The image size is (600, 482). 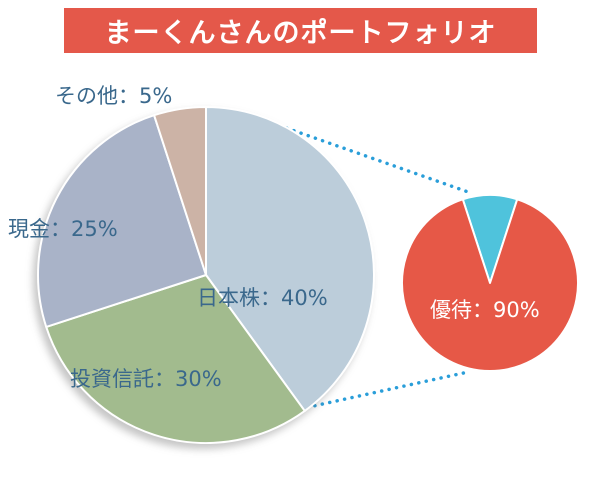 I want to click on zoom-connector-bottom, so click(x=384, y=390).